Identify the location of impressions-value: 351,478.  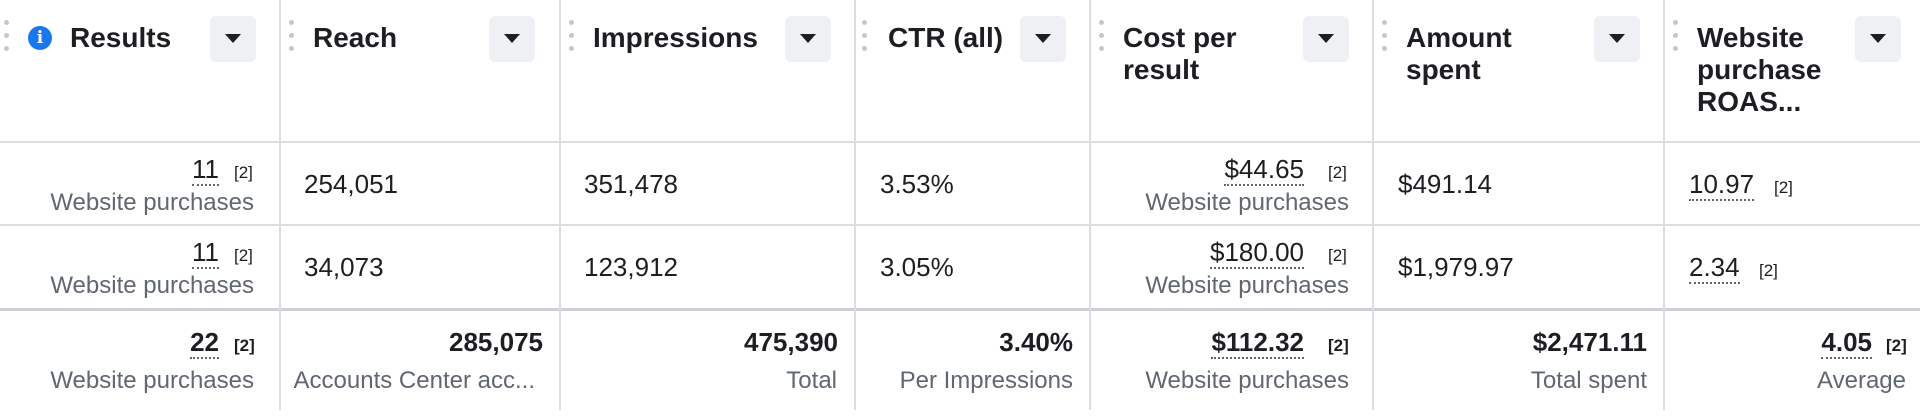
(631, 184).